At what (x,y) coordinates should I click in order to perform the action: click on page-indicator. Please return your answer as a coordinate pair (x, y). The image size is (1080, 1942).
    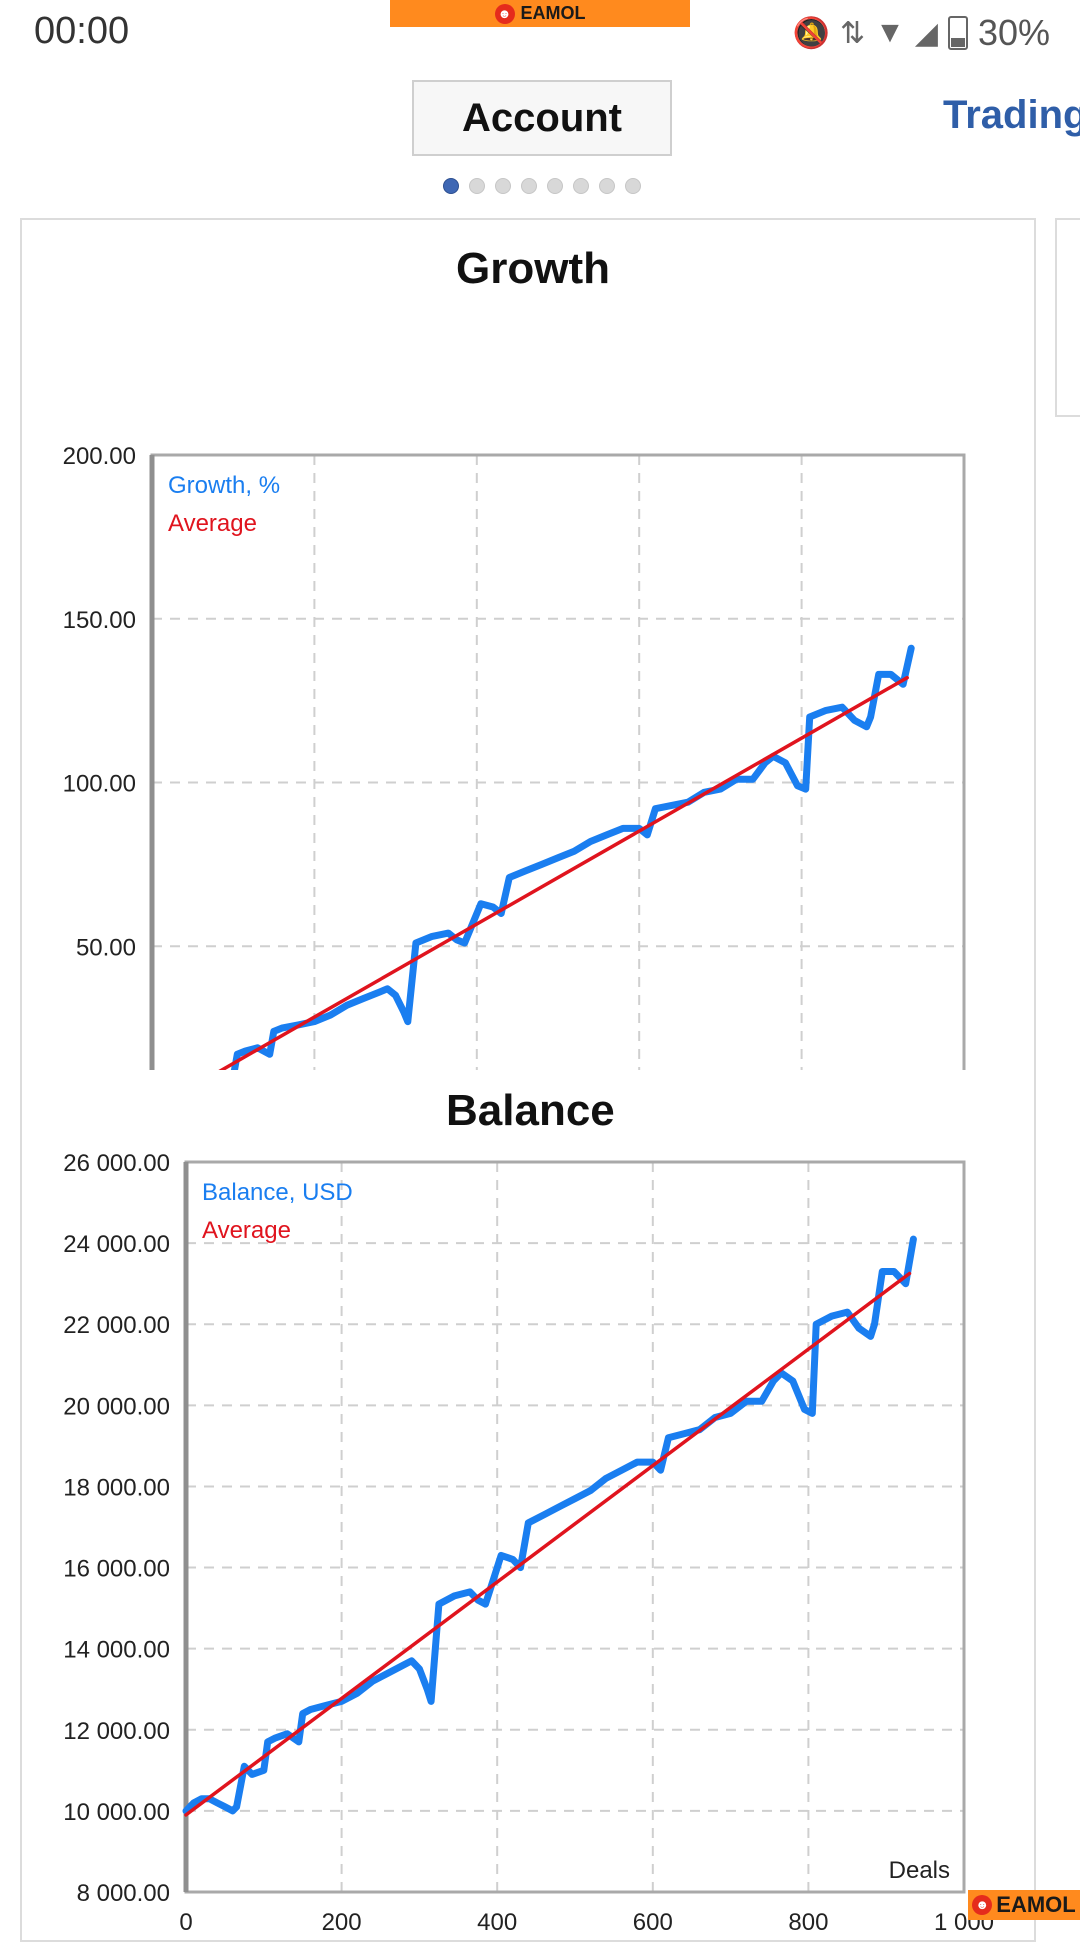
    Looking at the image, I should click on (542, 186).